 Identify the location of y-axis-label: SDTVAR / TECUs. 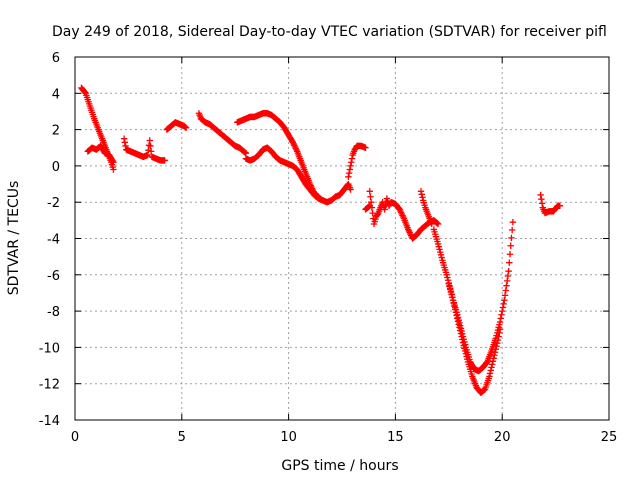
(14, 238).